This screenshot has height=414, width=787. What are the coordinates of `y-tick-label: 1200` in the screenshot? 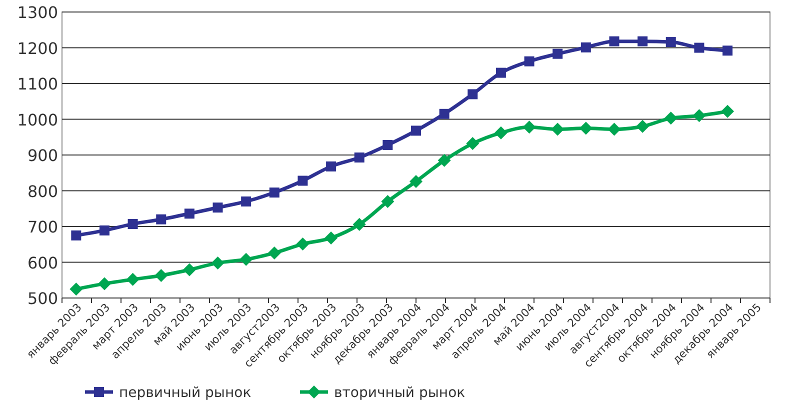 It's located at (37, 48).